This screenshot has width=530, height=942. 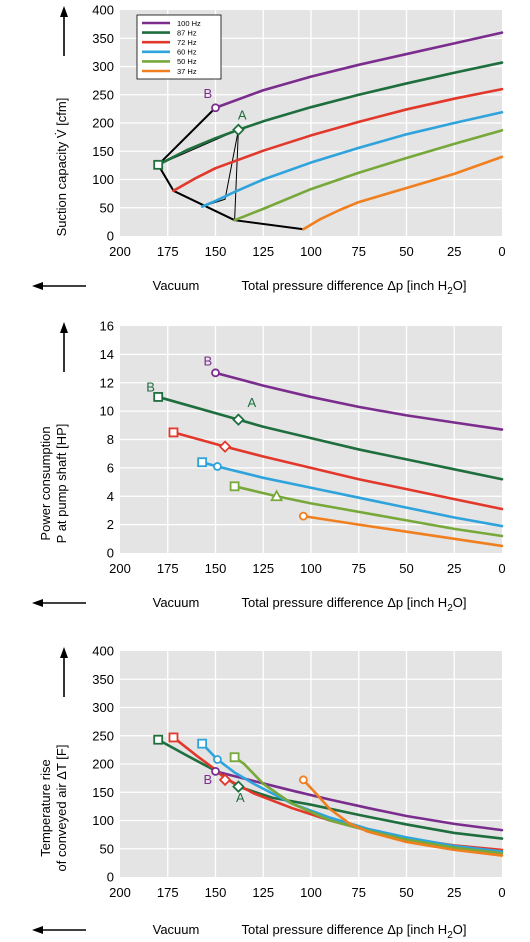 I want to click on chart1-series-72hz-line, so click(x=338, y=140).